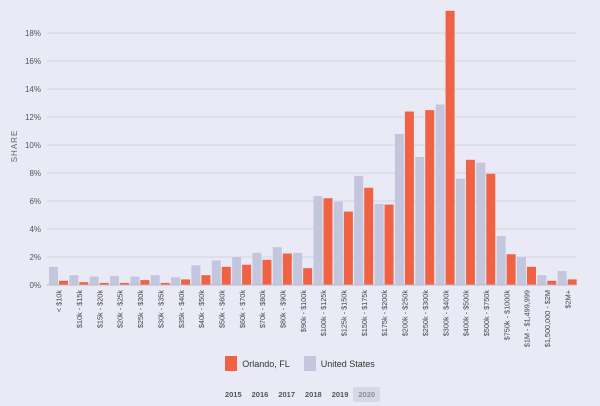  What do you see at coordinates (527, 318) in the screenshot?
I see `x-tick-label: $1M - $1,499,999` at bounding box center [527, 318].